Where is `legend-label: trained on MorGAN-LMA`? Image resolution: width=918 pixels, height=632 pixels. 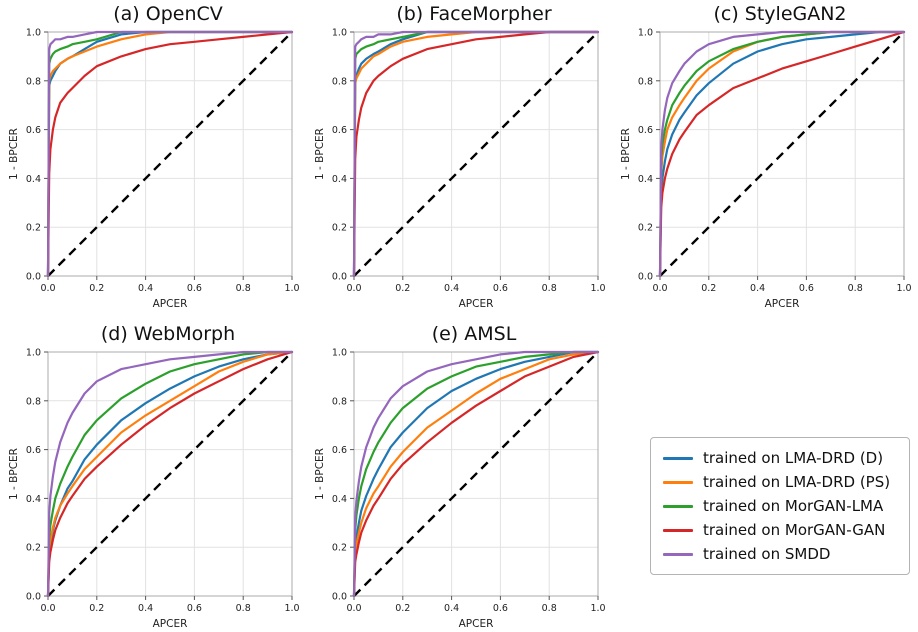 legend-label: trained on MorGAN-LMA is located at coordinates (793, 506).